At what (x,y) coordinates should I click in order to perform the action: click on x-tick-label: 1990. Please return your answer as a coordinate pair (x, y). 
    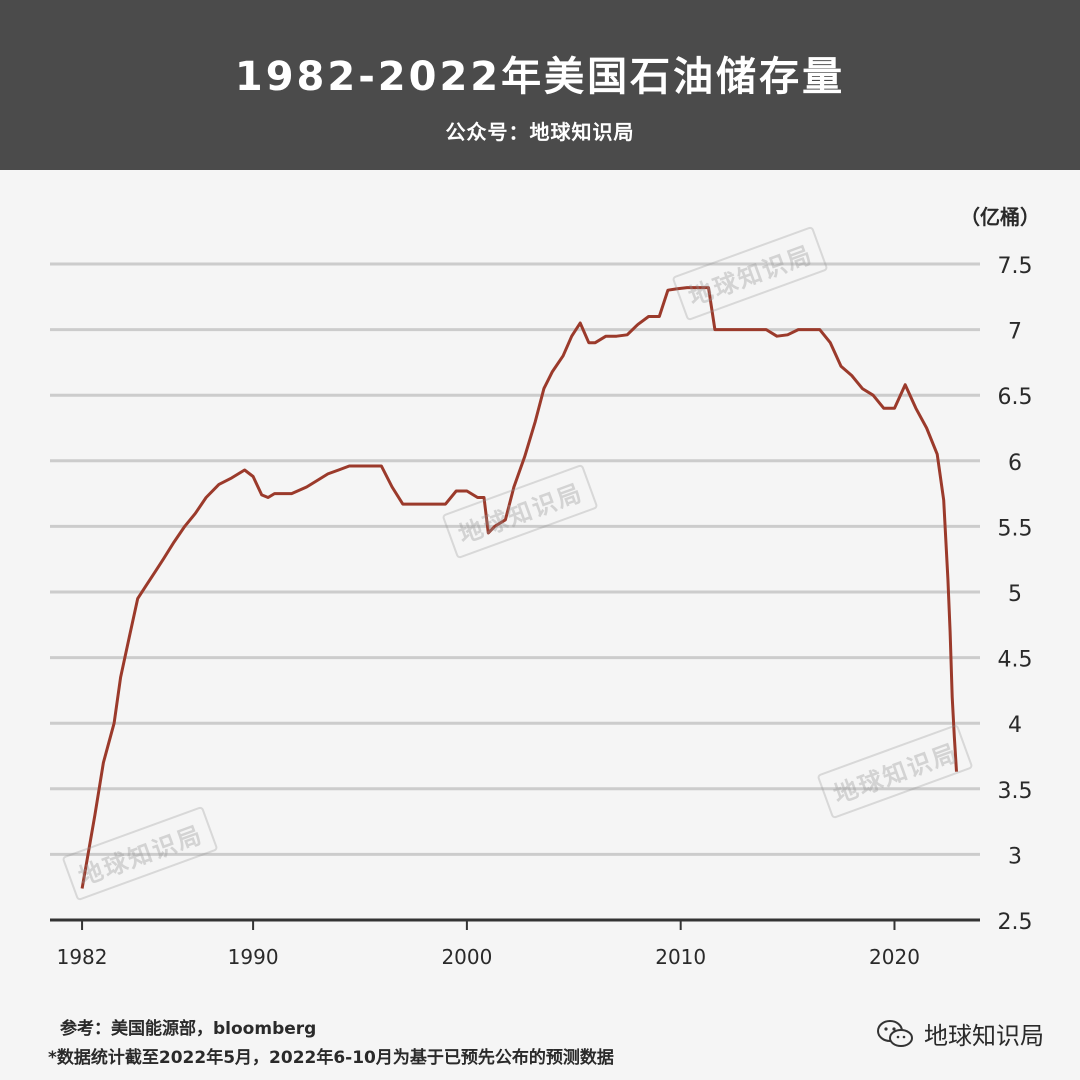
    Looking at the image, I should click on (253, 957).